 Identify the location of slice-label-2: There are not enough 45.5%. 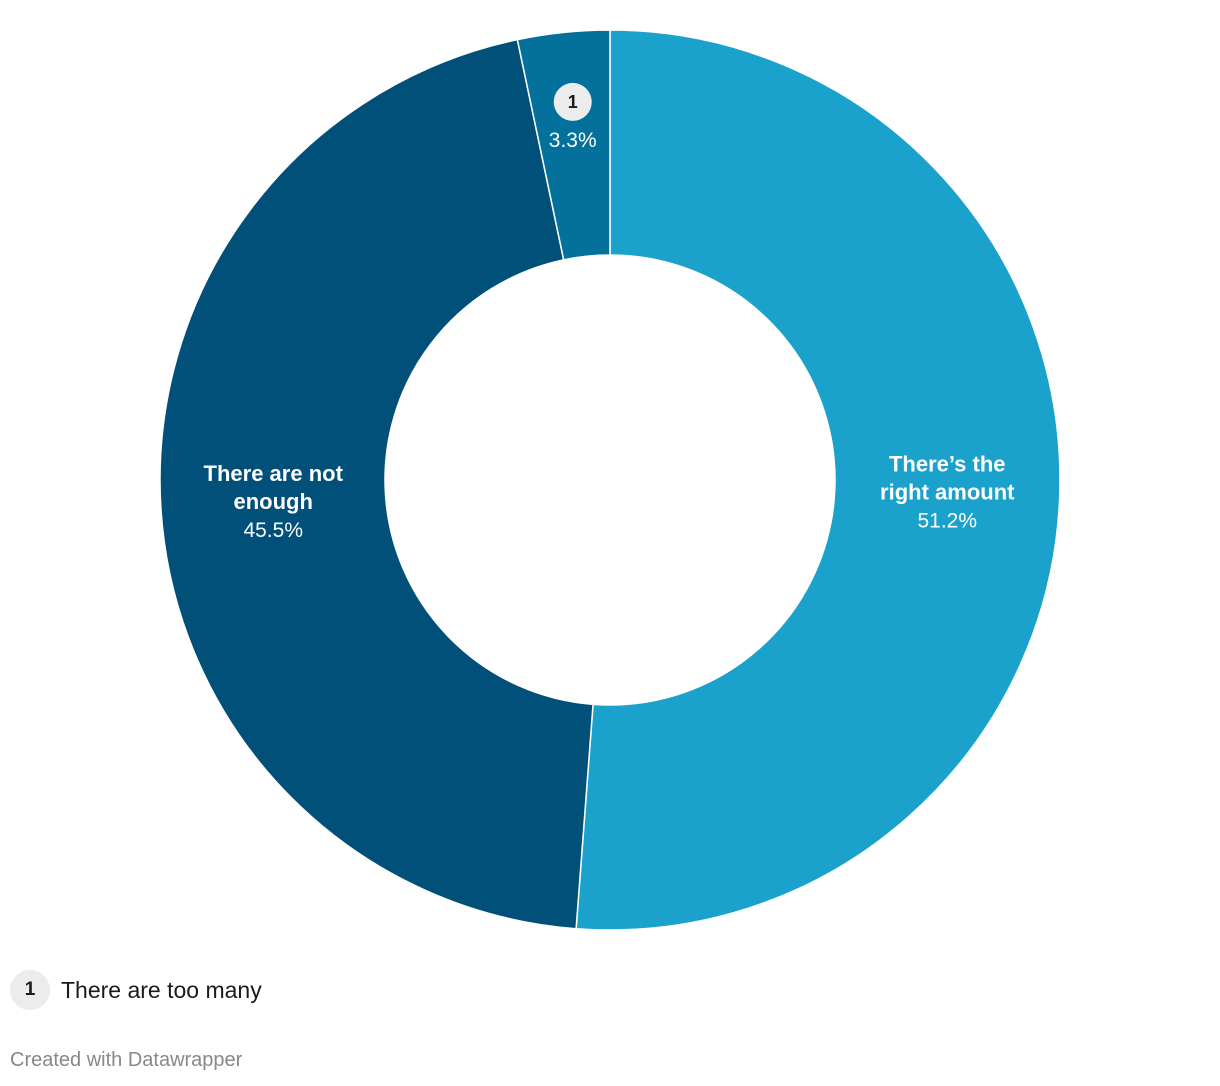
(274, 501).